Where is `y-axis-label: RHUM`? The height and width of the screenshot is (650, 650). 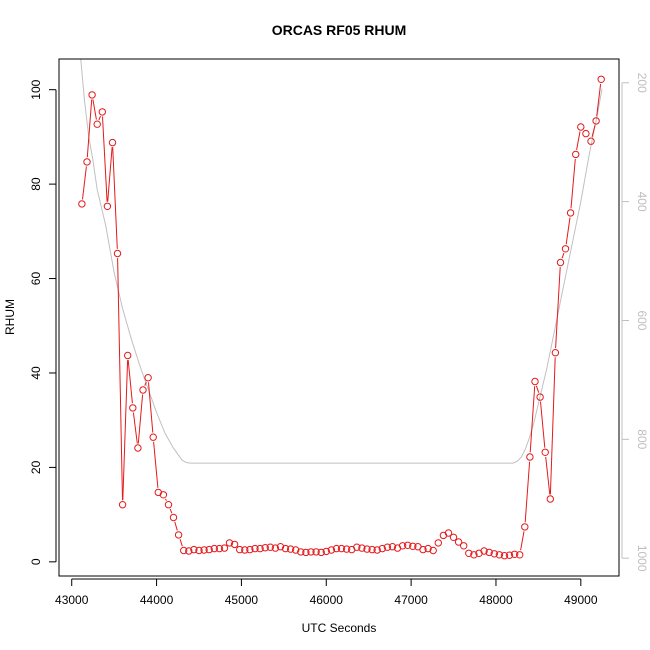 y-axis-label: RHUM is located at coordinates (10, 317).